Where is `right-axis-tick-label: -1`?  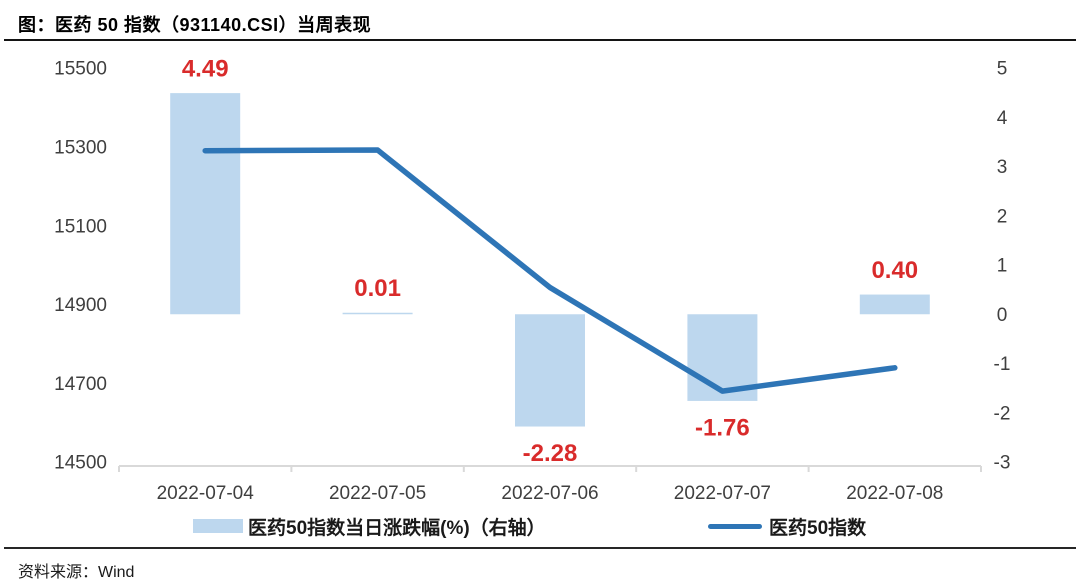
right-axis-tick-label: -1 is located at coordinates (1002, 364).